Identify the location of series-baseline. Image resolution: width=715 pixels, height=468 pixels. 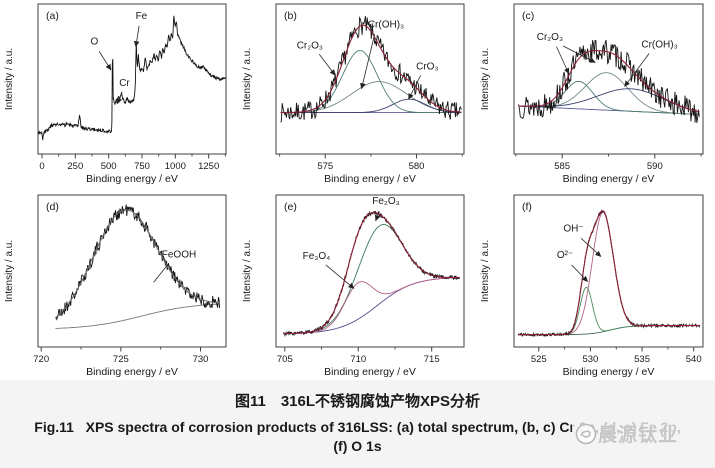
(137, 316).